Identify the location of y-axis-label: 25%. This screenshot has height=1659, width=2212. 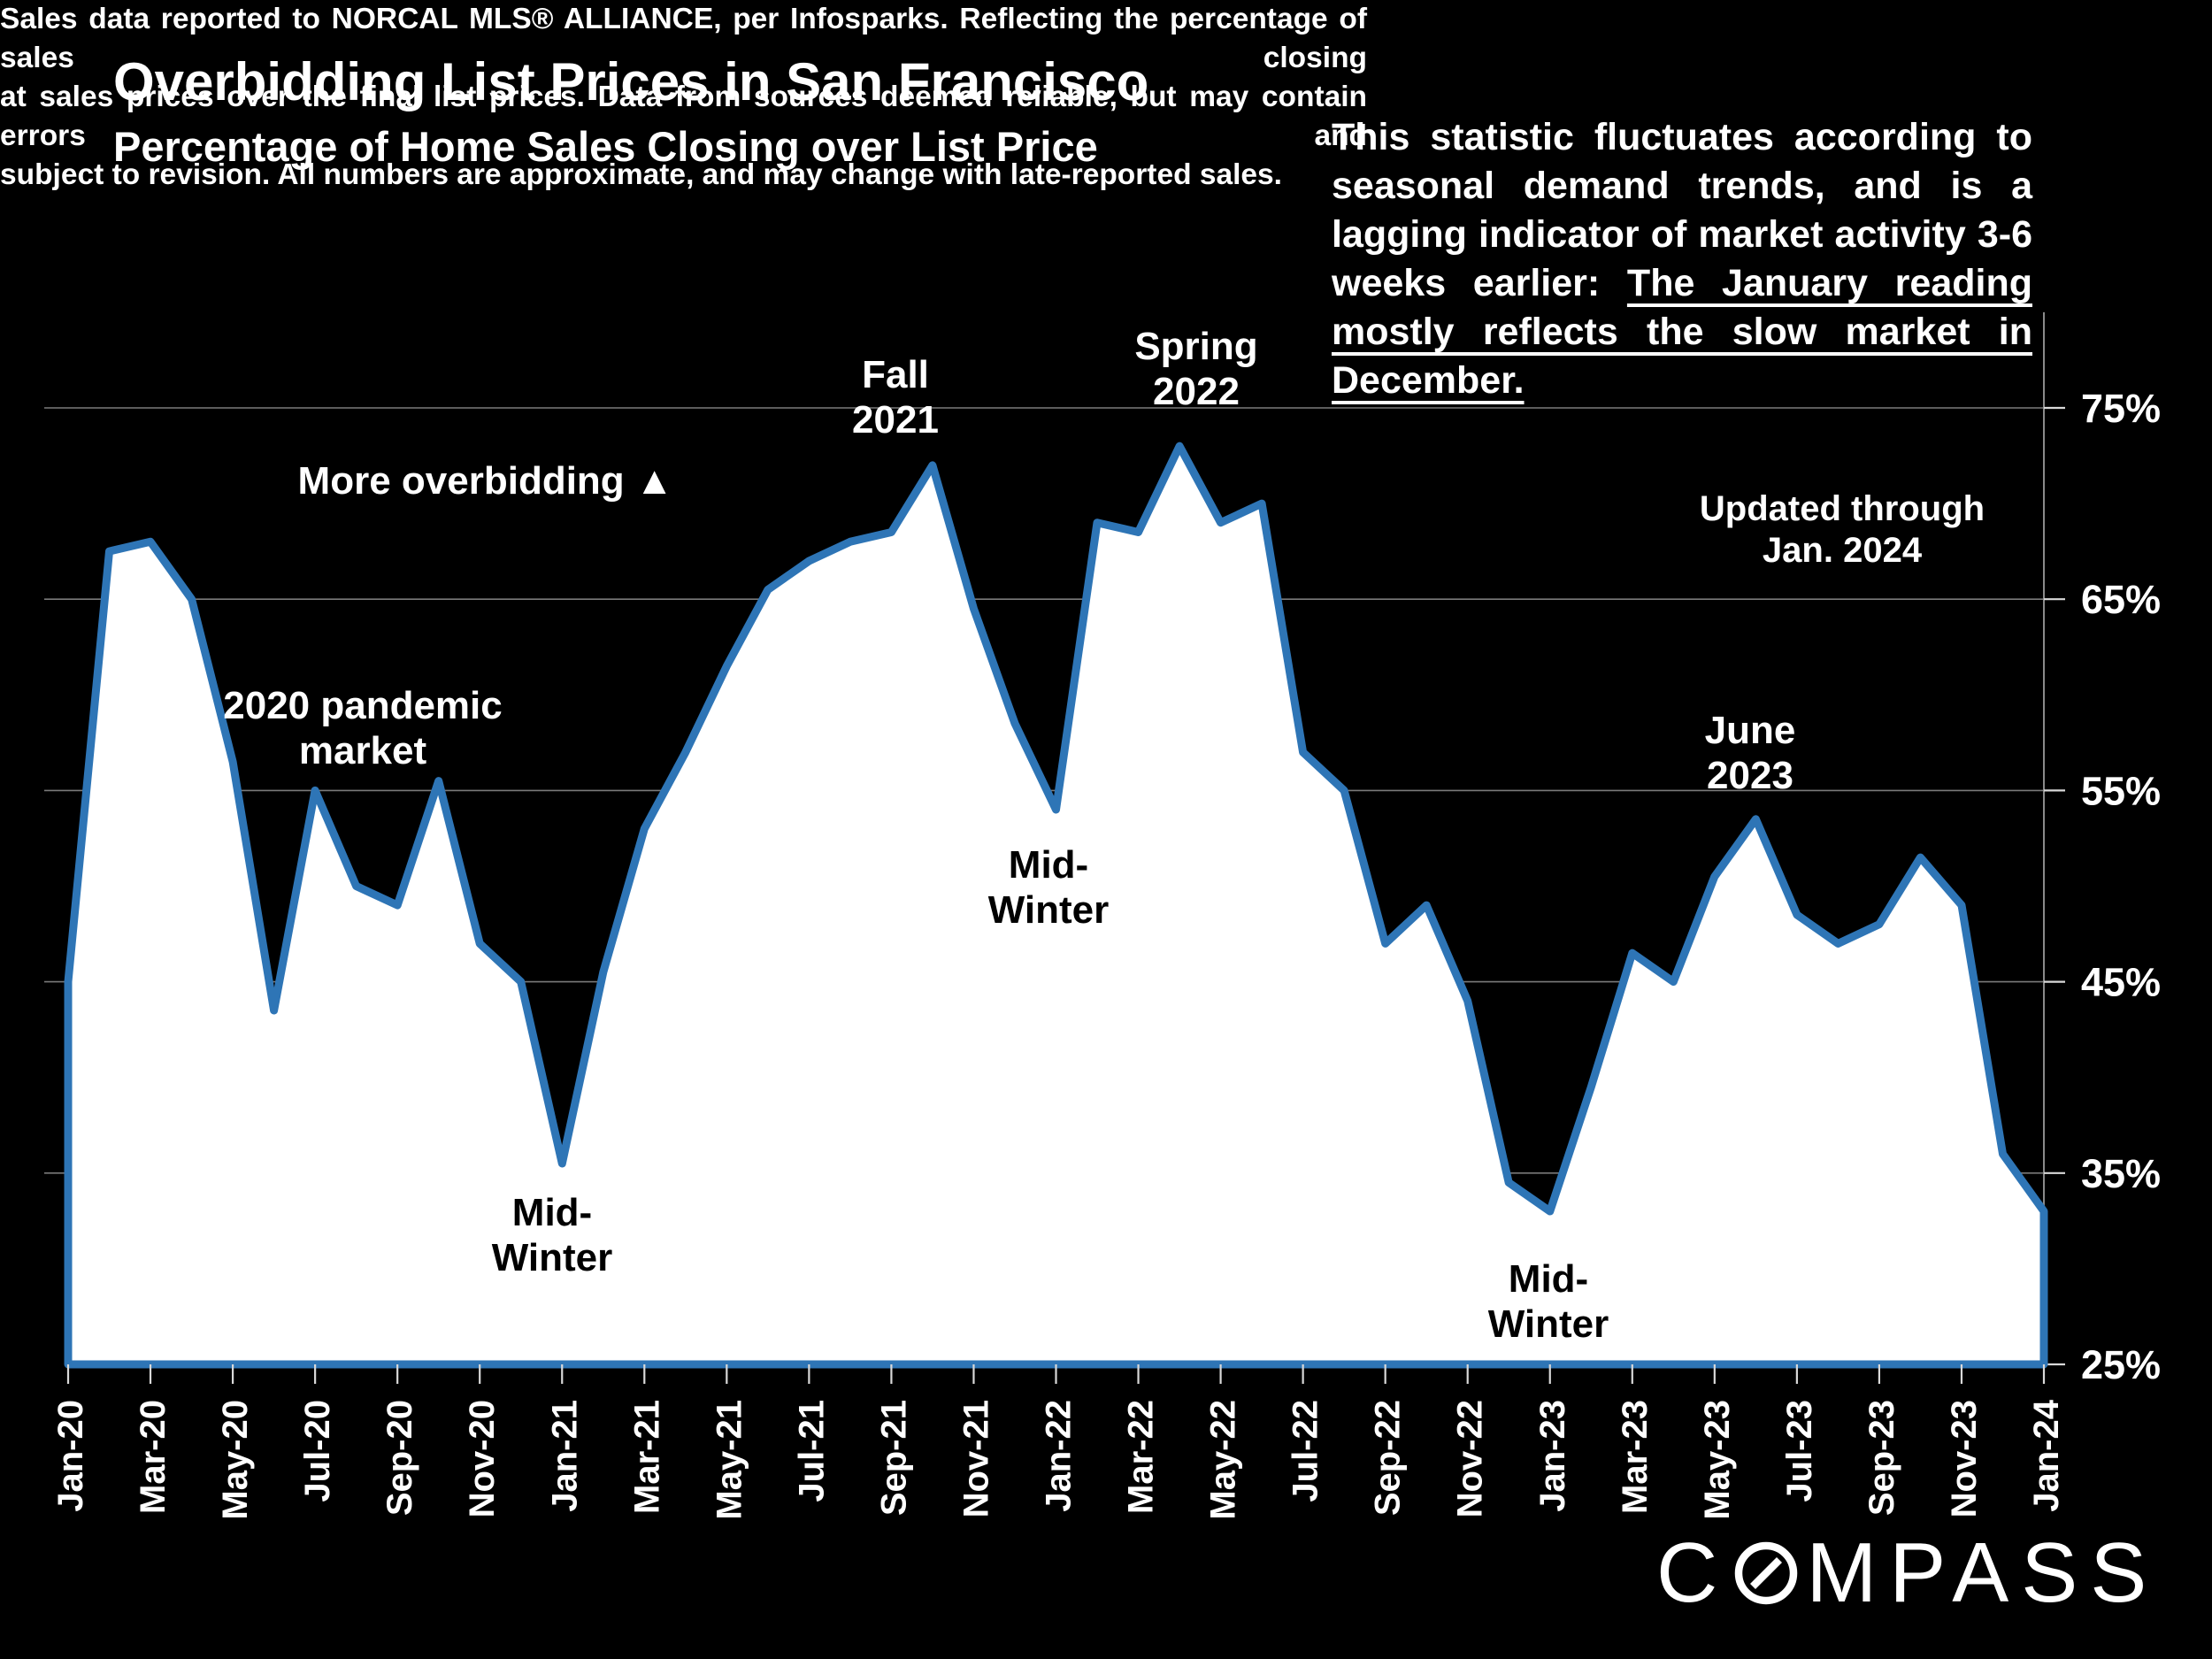
(2121, 1365).